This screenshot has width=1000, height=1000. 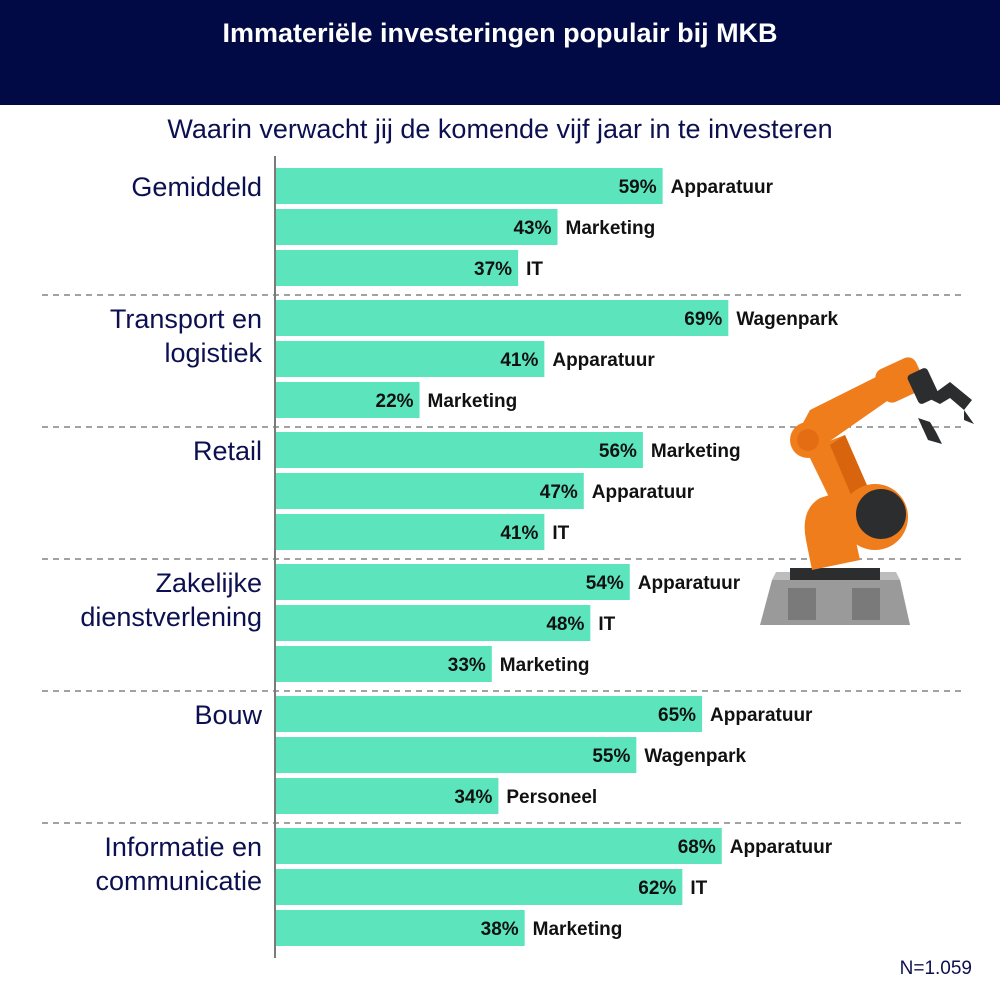 I want to click on bar-value-label: 59%, so click(x=638, y=187).